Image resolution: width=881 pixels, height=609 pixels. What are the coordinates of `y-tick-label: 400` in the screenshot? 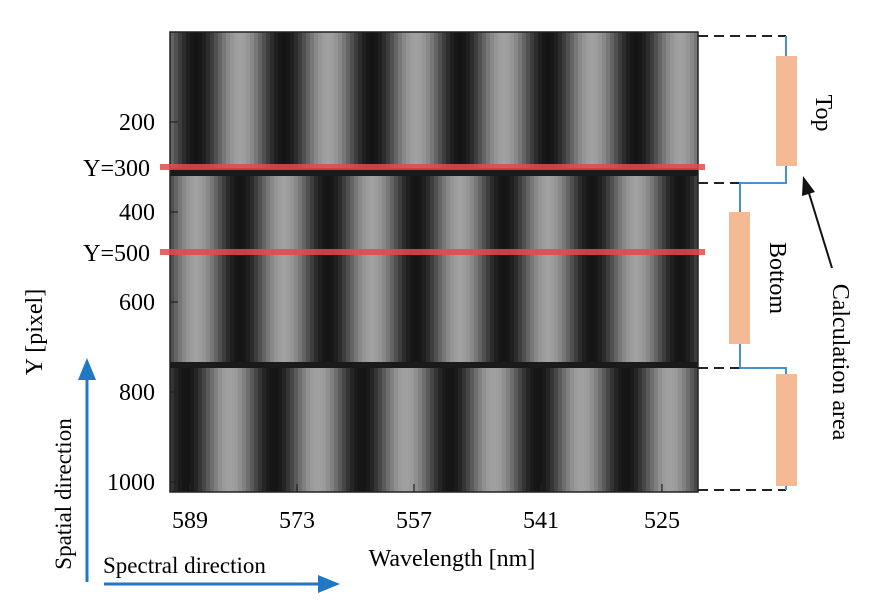 It's located at (137, 213).